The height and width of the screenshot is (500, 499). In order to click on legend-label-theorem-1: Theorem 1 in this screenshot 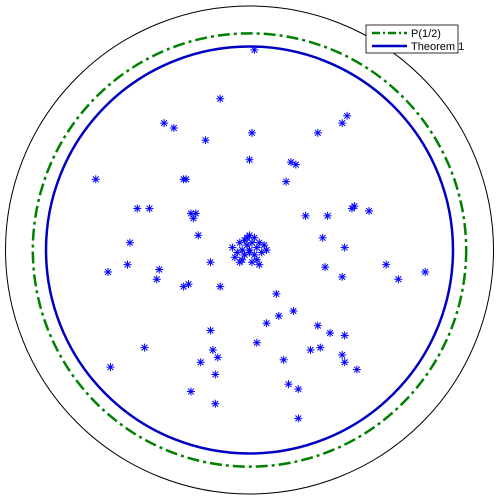, I will do `click(437, 47)`.